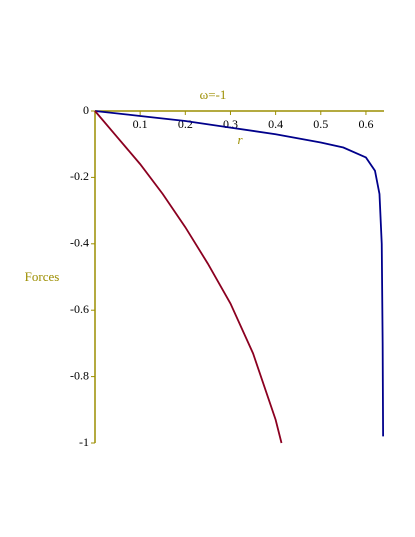  I want to click on x-axis-label: r, so click(240, 139).